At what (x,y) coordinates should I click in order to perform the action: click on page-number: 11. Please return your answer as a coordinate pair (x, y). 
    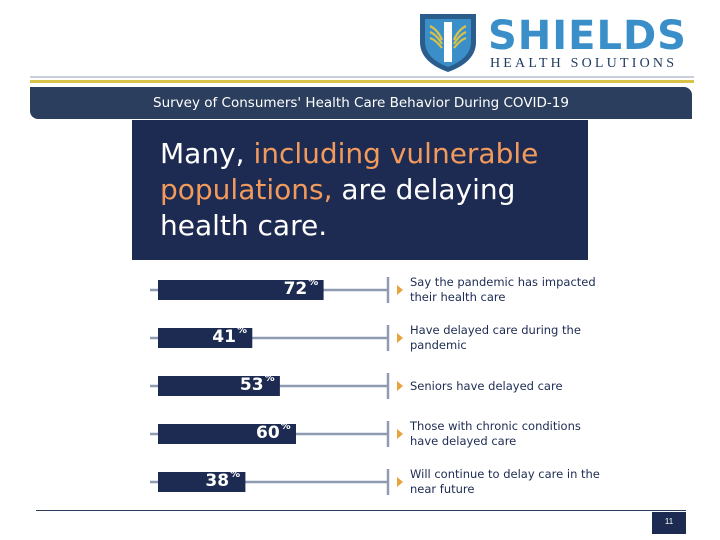
    Looking at the image, I should click on (669, 521).